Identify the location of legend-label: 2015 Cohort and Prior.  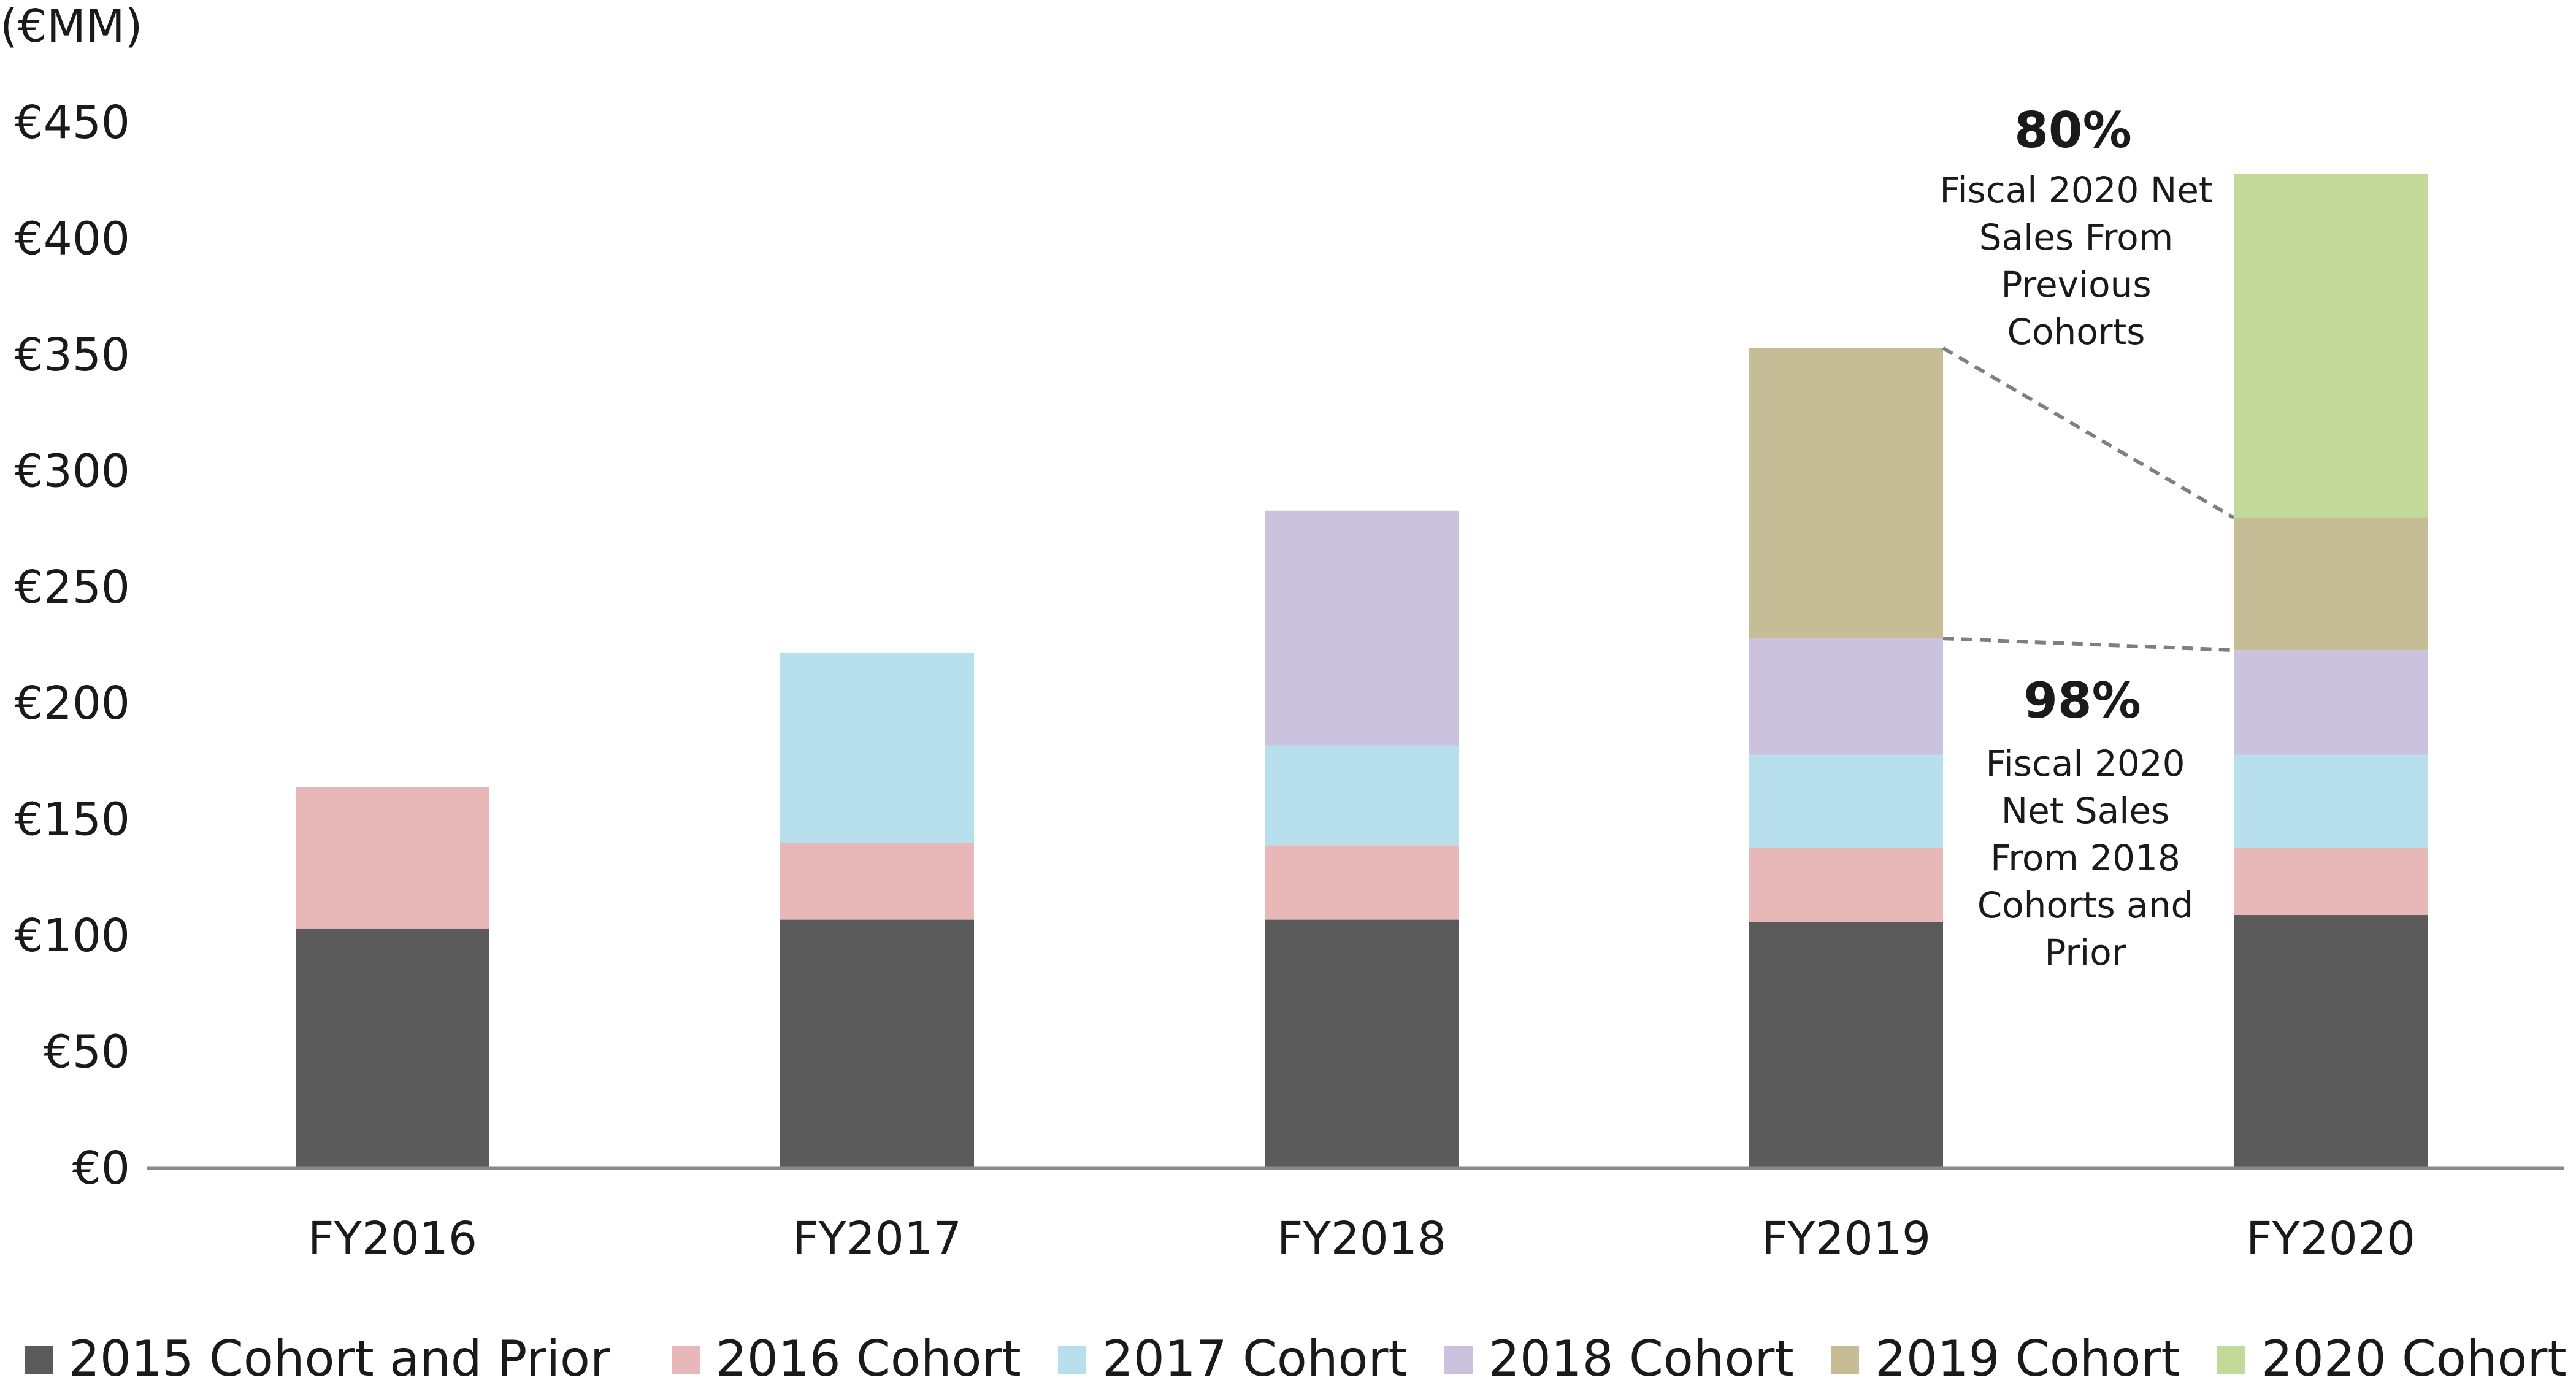
(339, 1358).